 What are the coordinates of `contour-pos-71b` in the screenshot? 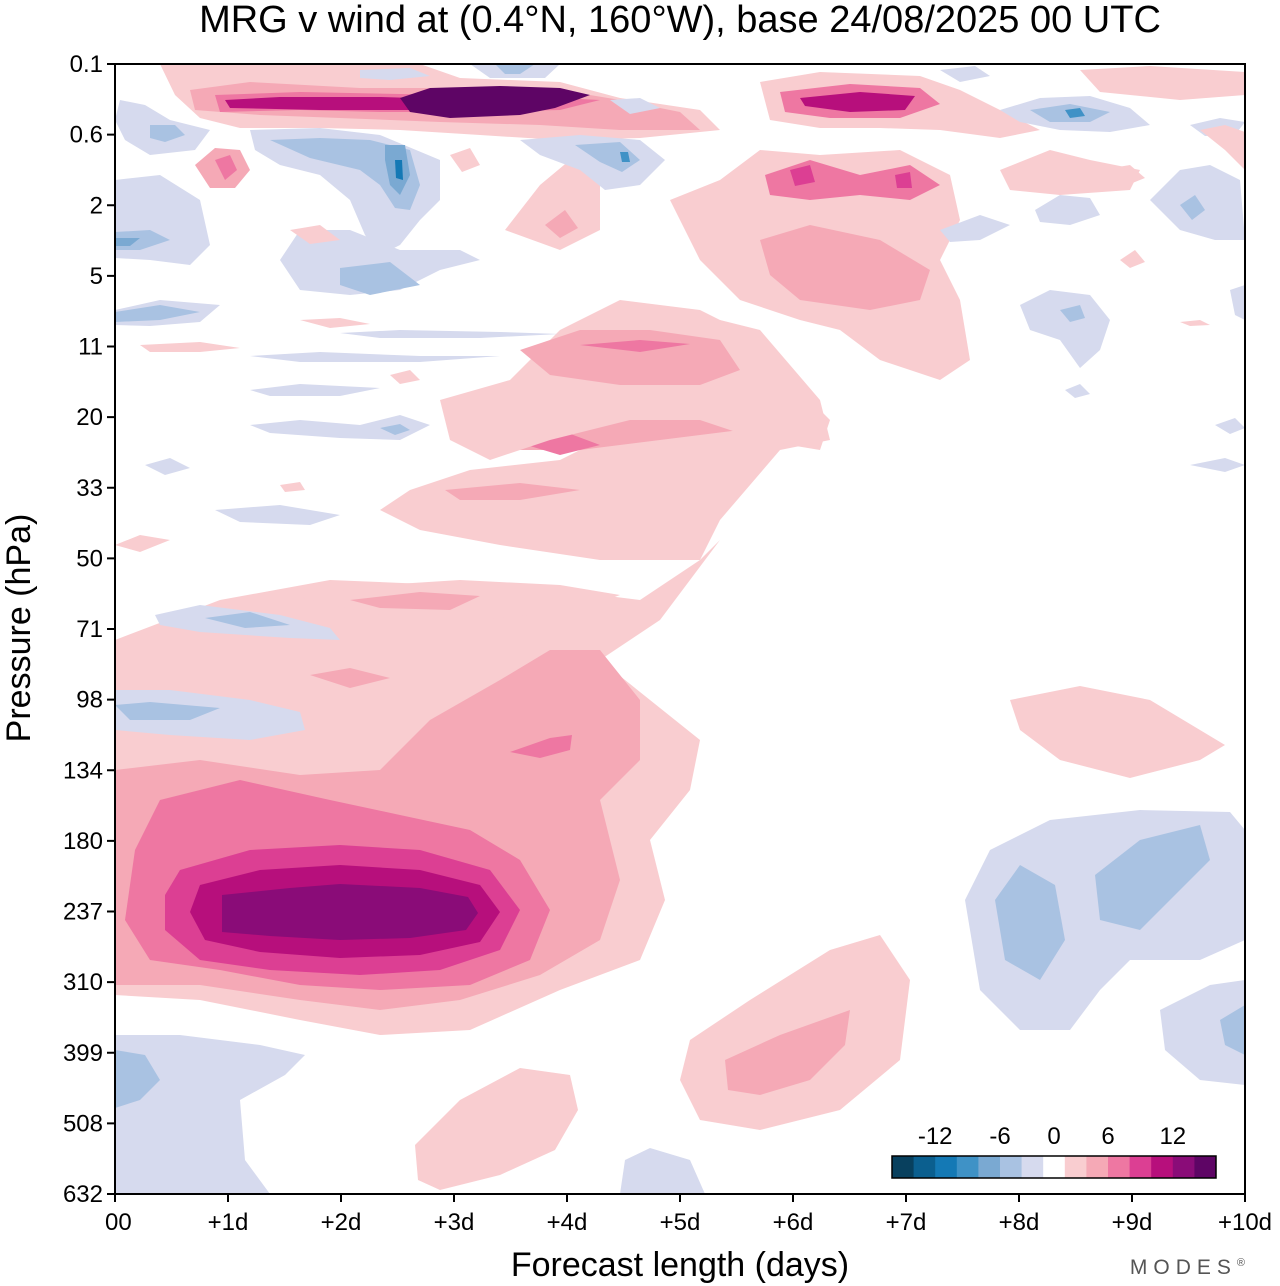 It's located at (415, 601).